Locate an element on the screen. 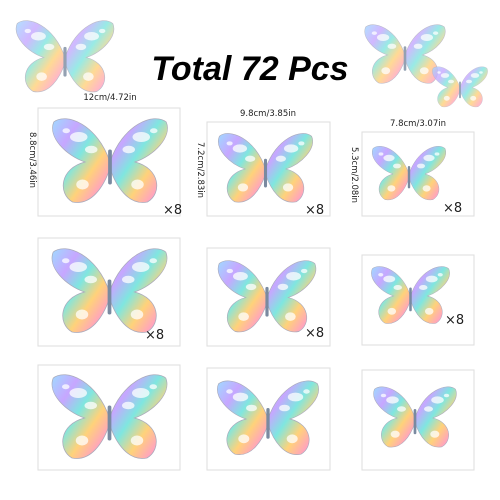 This screenshot has width=500, height=500. height-label: 5.3cm/2.08in is located at coordinates (354, 175).